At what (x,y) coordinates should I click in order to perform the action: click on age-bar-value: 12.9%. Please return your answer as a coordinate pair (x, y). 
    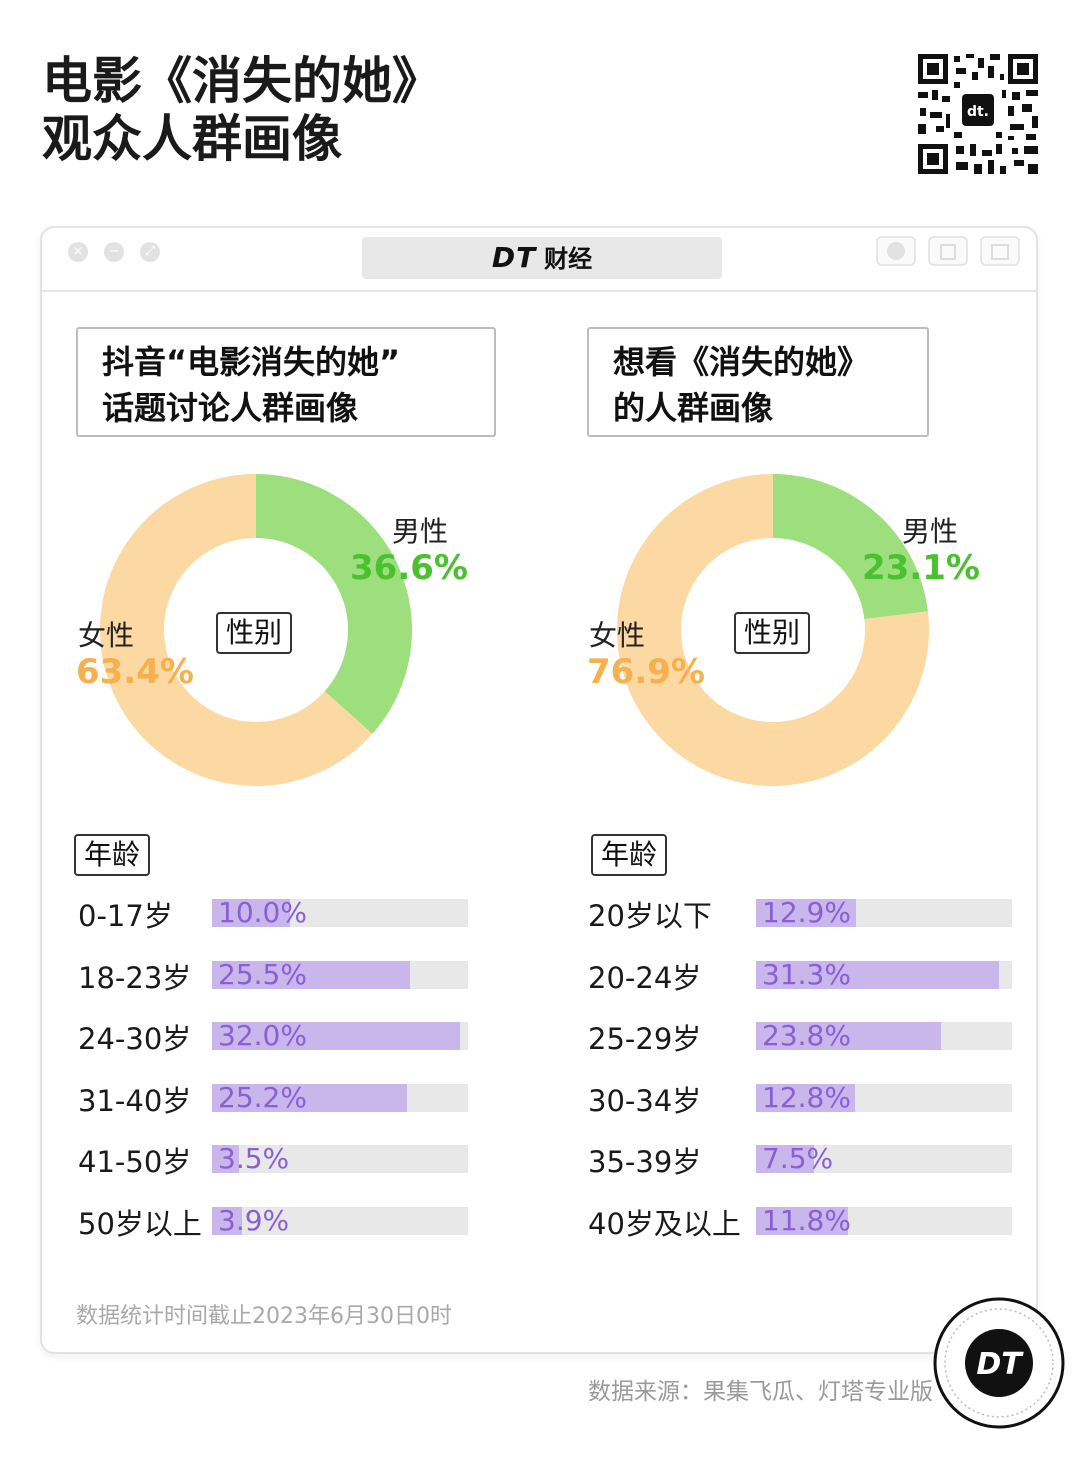
    Looking at the image, I should click on (806, 912).